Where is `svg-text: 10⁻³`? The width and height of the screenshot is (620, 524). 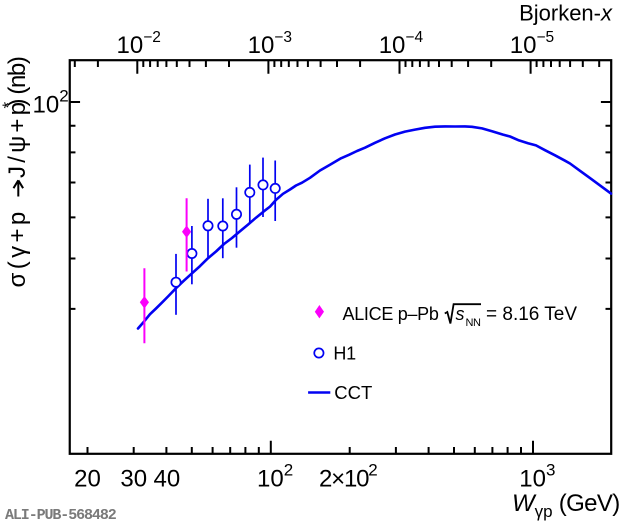
svg-text: 10⁻³ is located at coordinates (270, 44).